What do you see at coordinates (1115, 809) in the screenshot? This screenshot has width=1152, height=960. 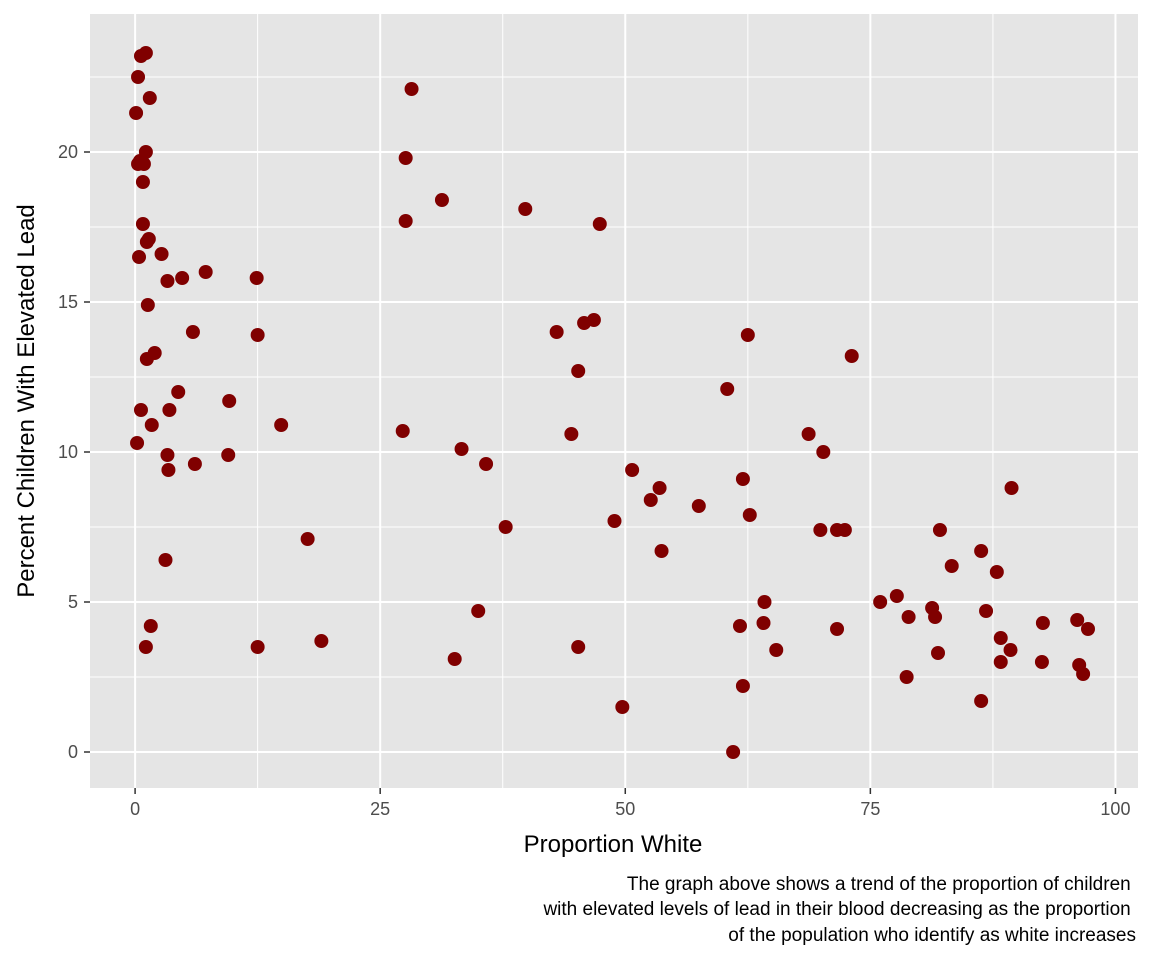 I see `x-tick-label: 100` at bounding box center [1115, 809].